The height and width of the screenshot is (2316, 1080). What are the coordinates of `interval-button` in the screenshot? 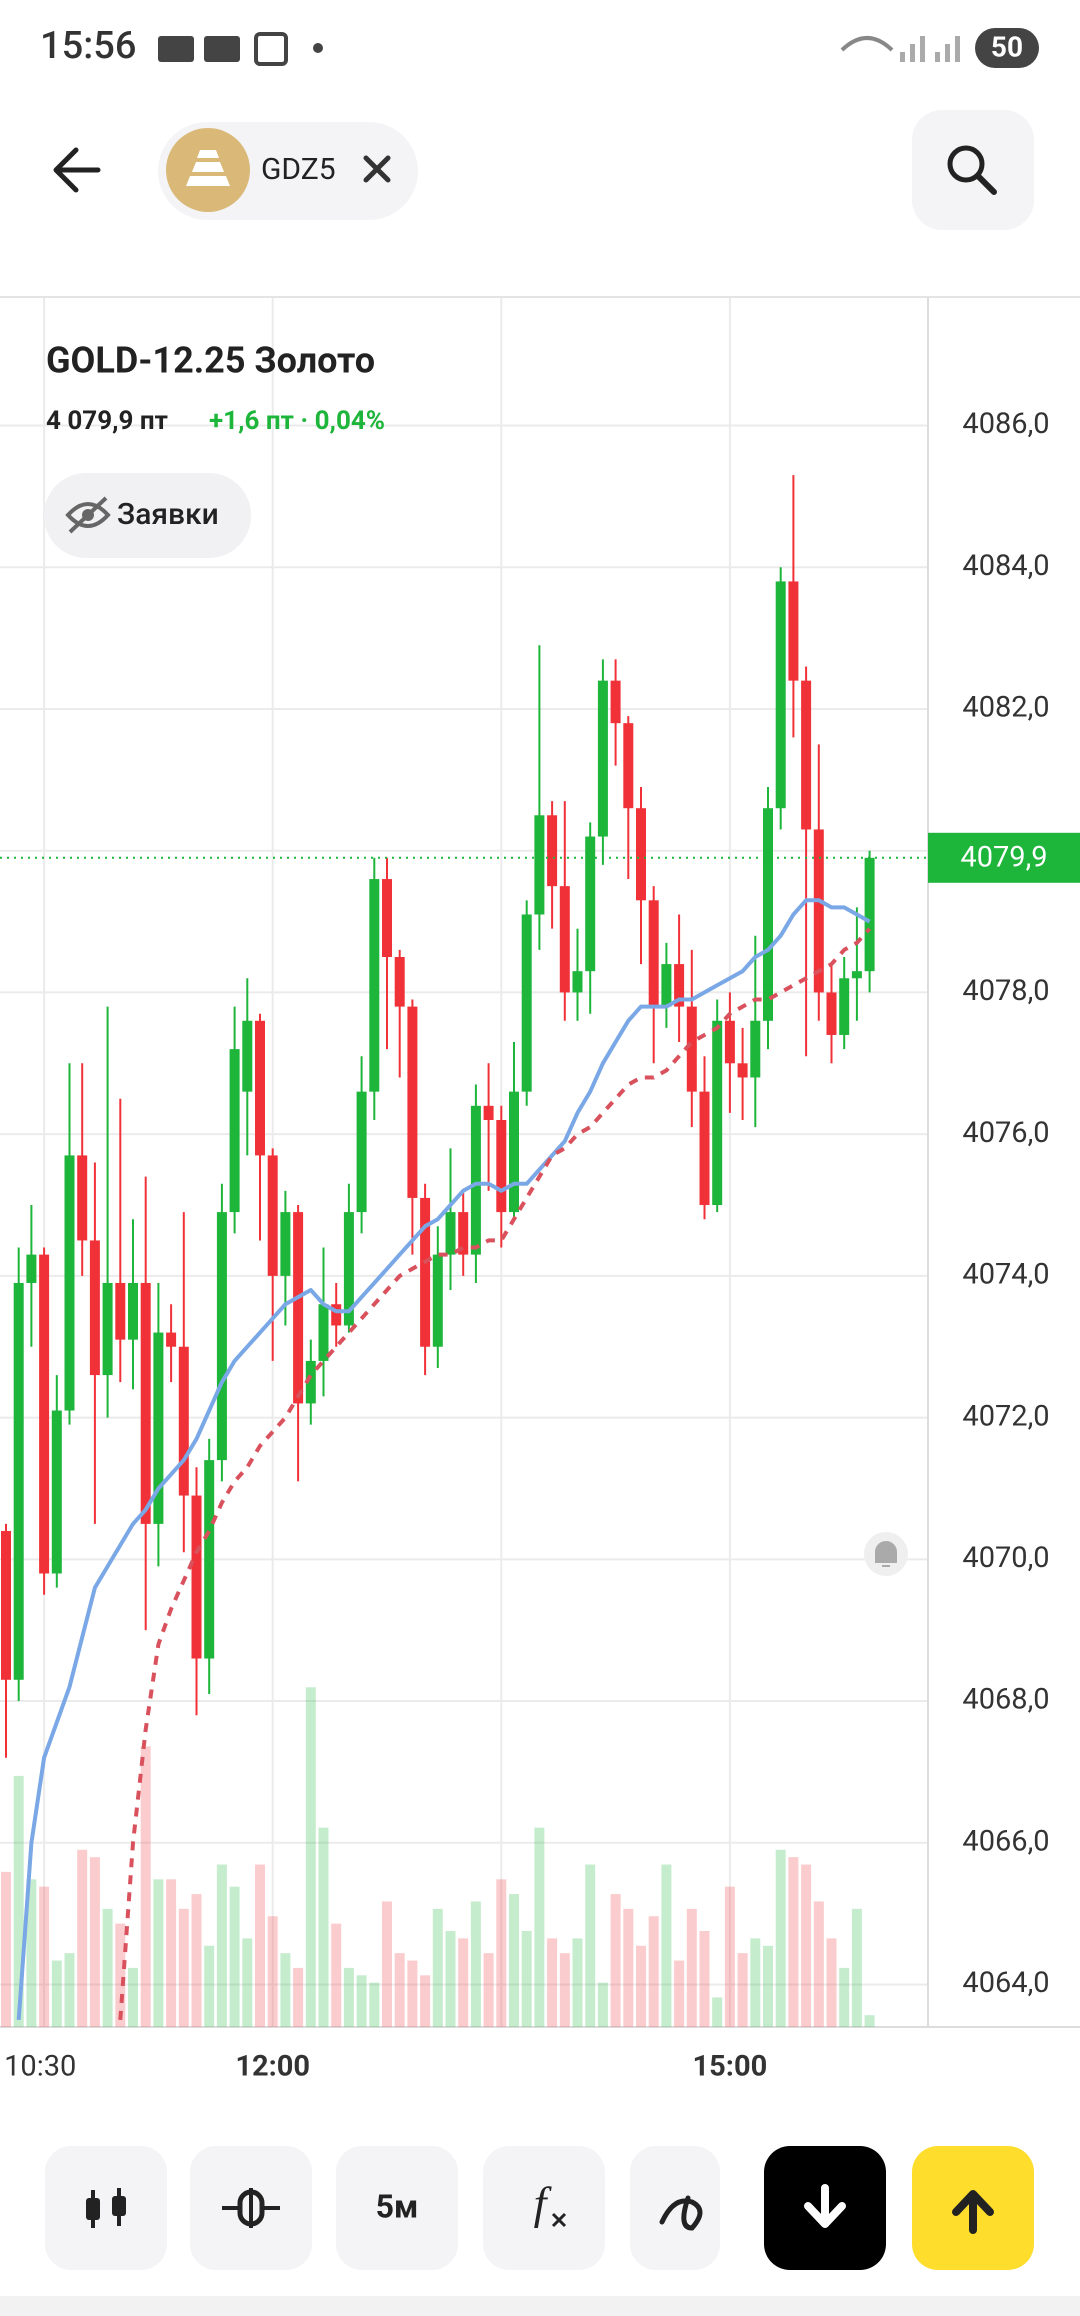 It's located at (397, 2208).